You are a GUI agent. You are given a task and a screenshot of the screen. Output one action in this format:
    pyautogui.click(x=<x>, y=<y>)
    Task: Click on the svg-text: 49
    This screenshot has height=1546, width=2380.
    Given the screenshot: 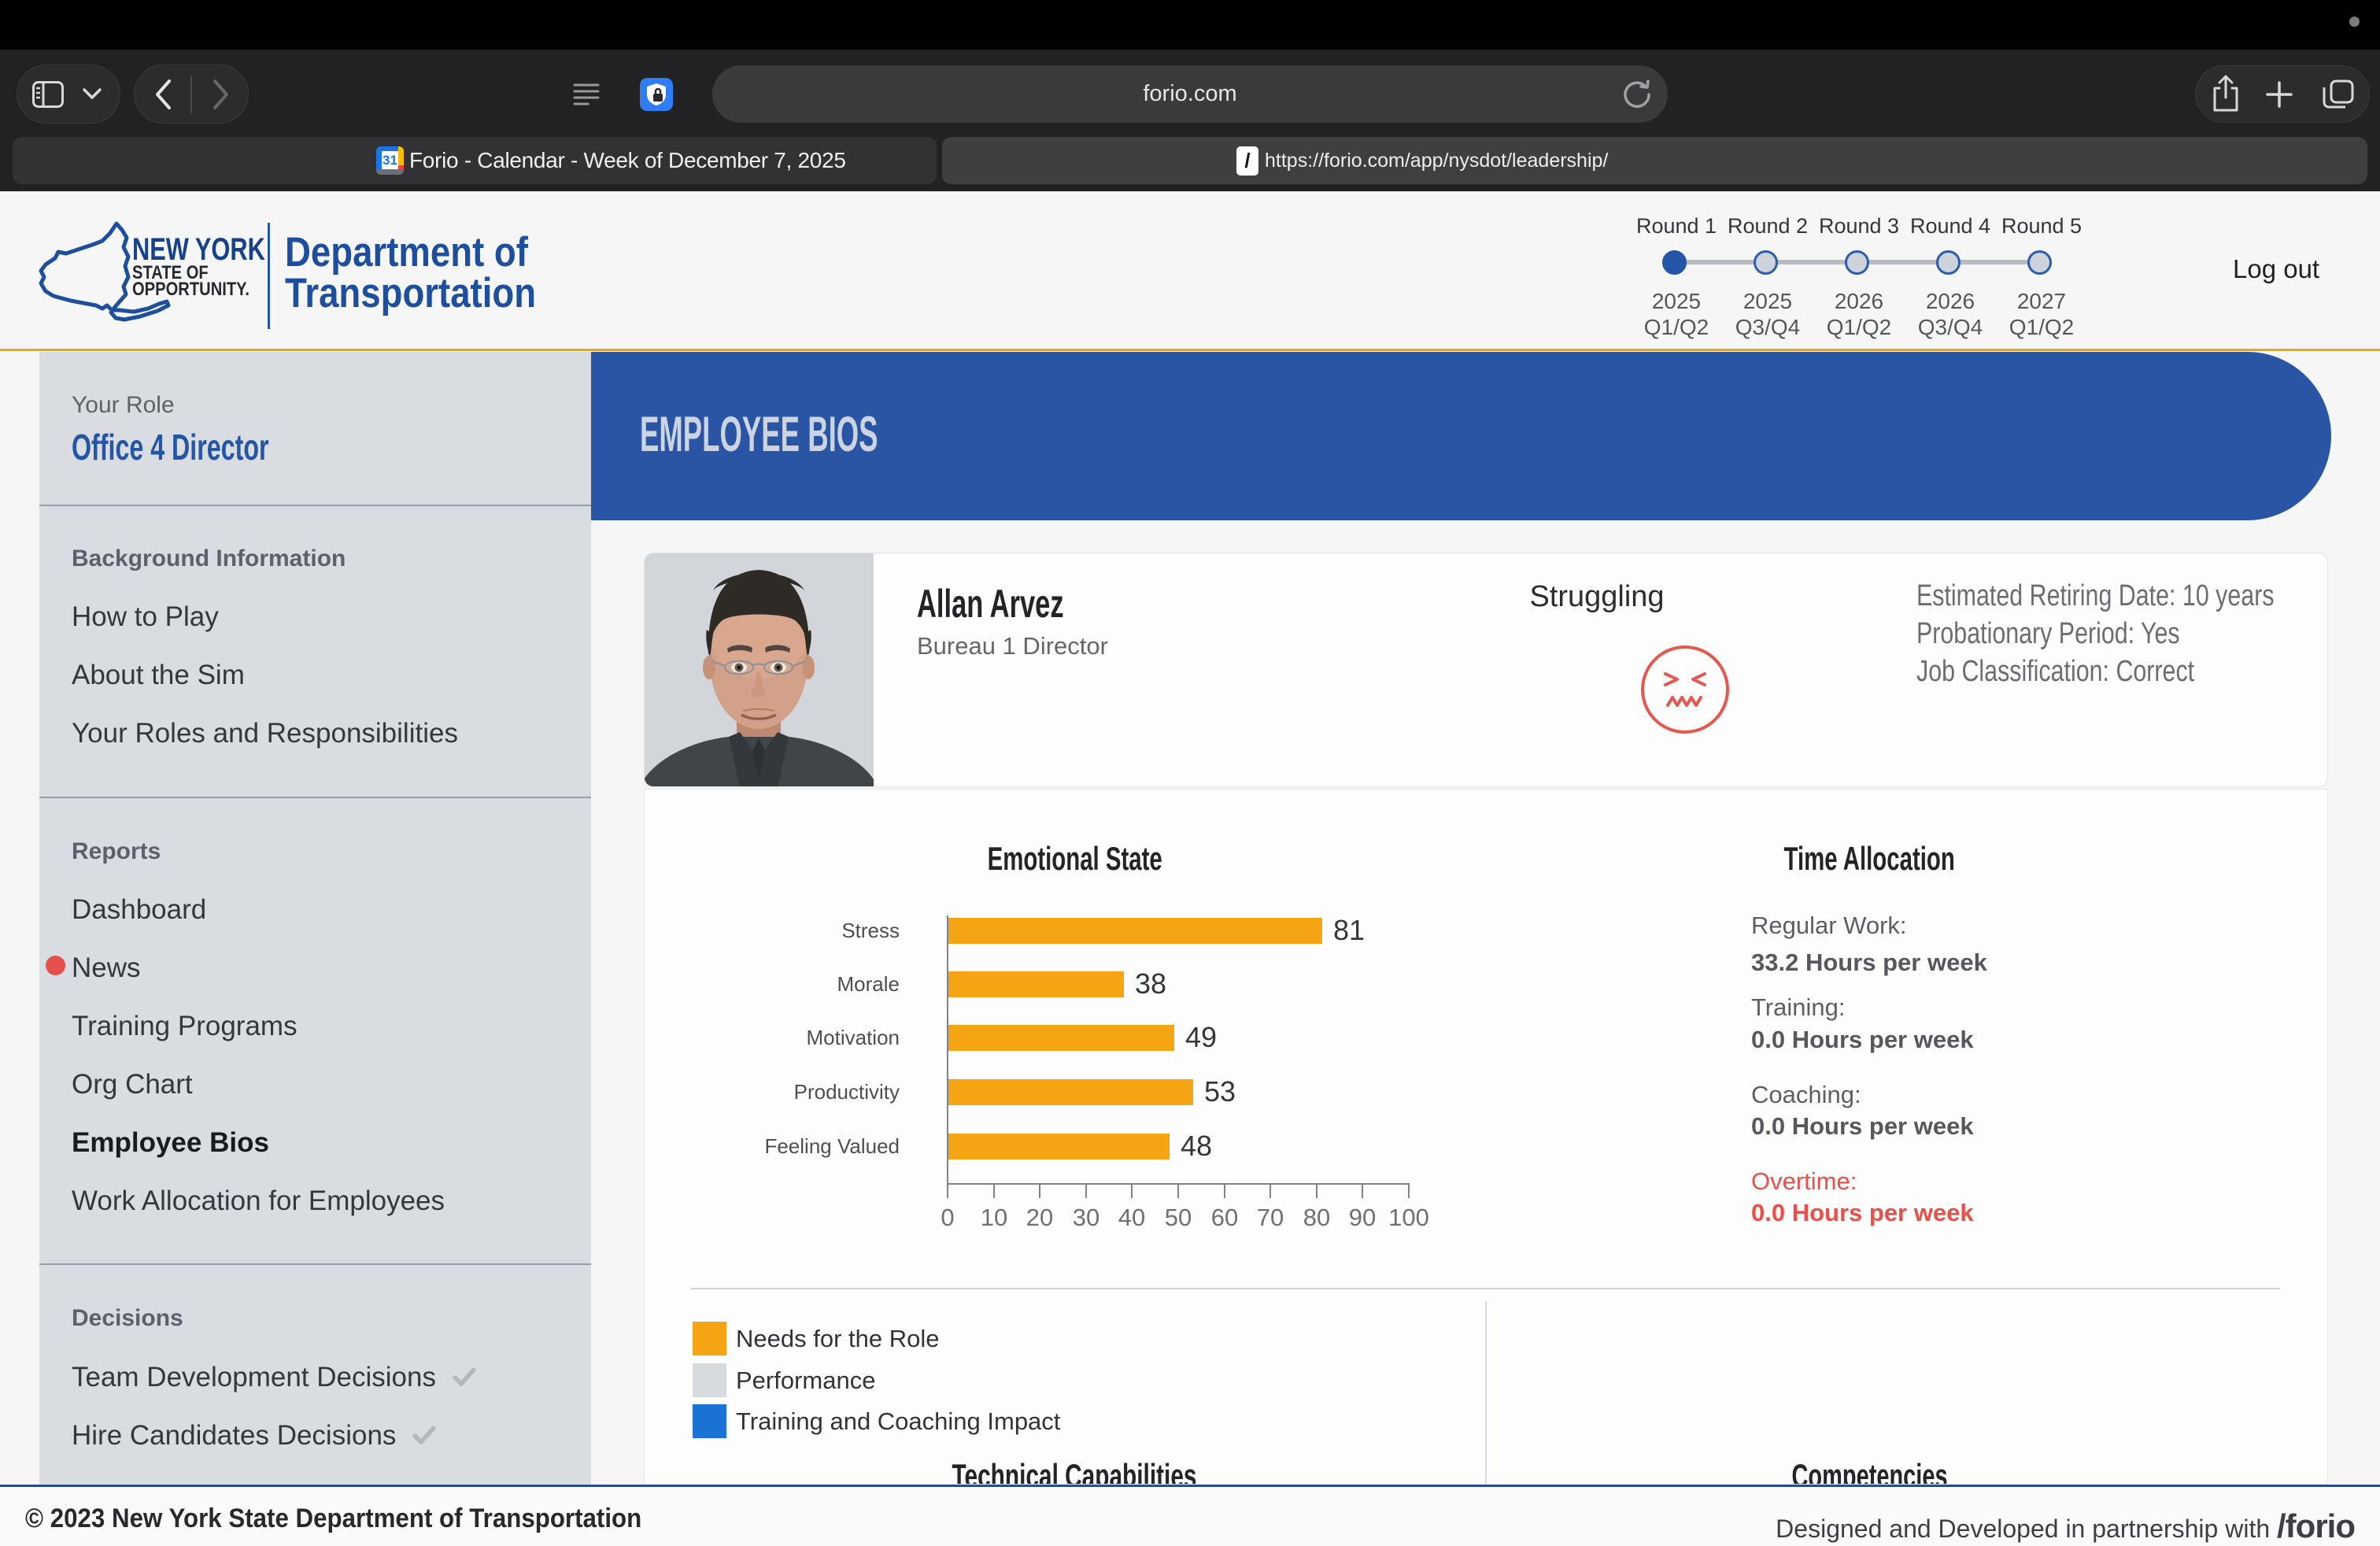 What is the action you would take?
    pyautogui.click(x=1201, y=1037)
    